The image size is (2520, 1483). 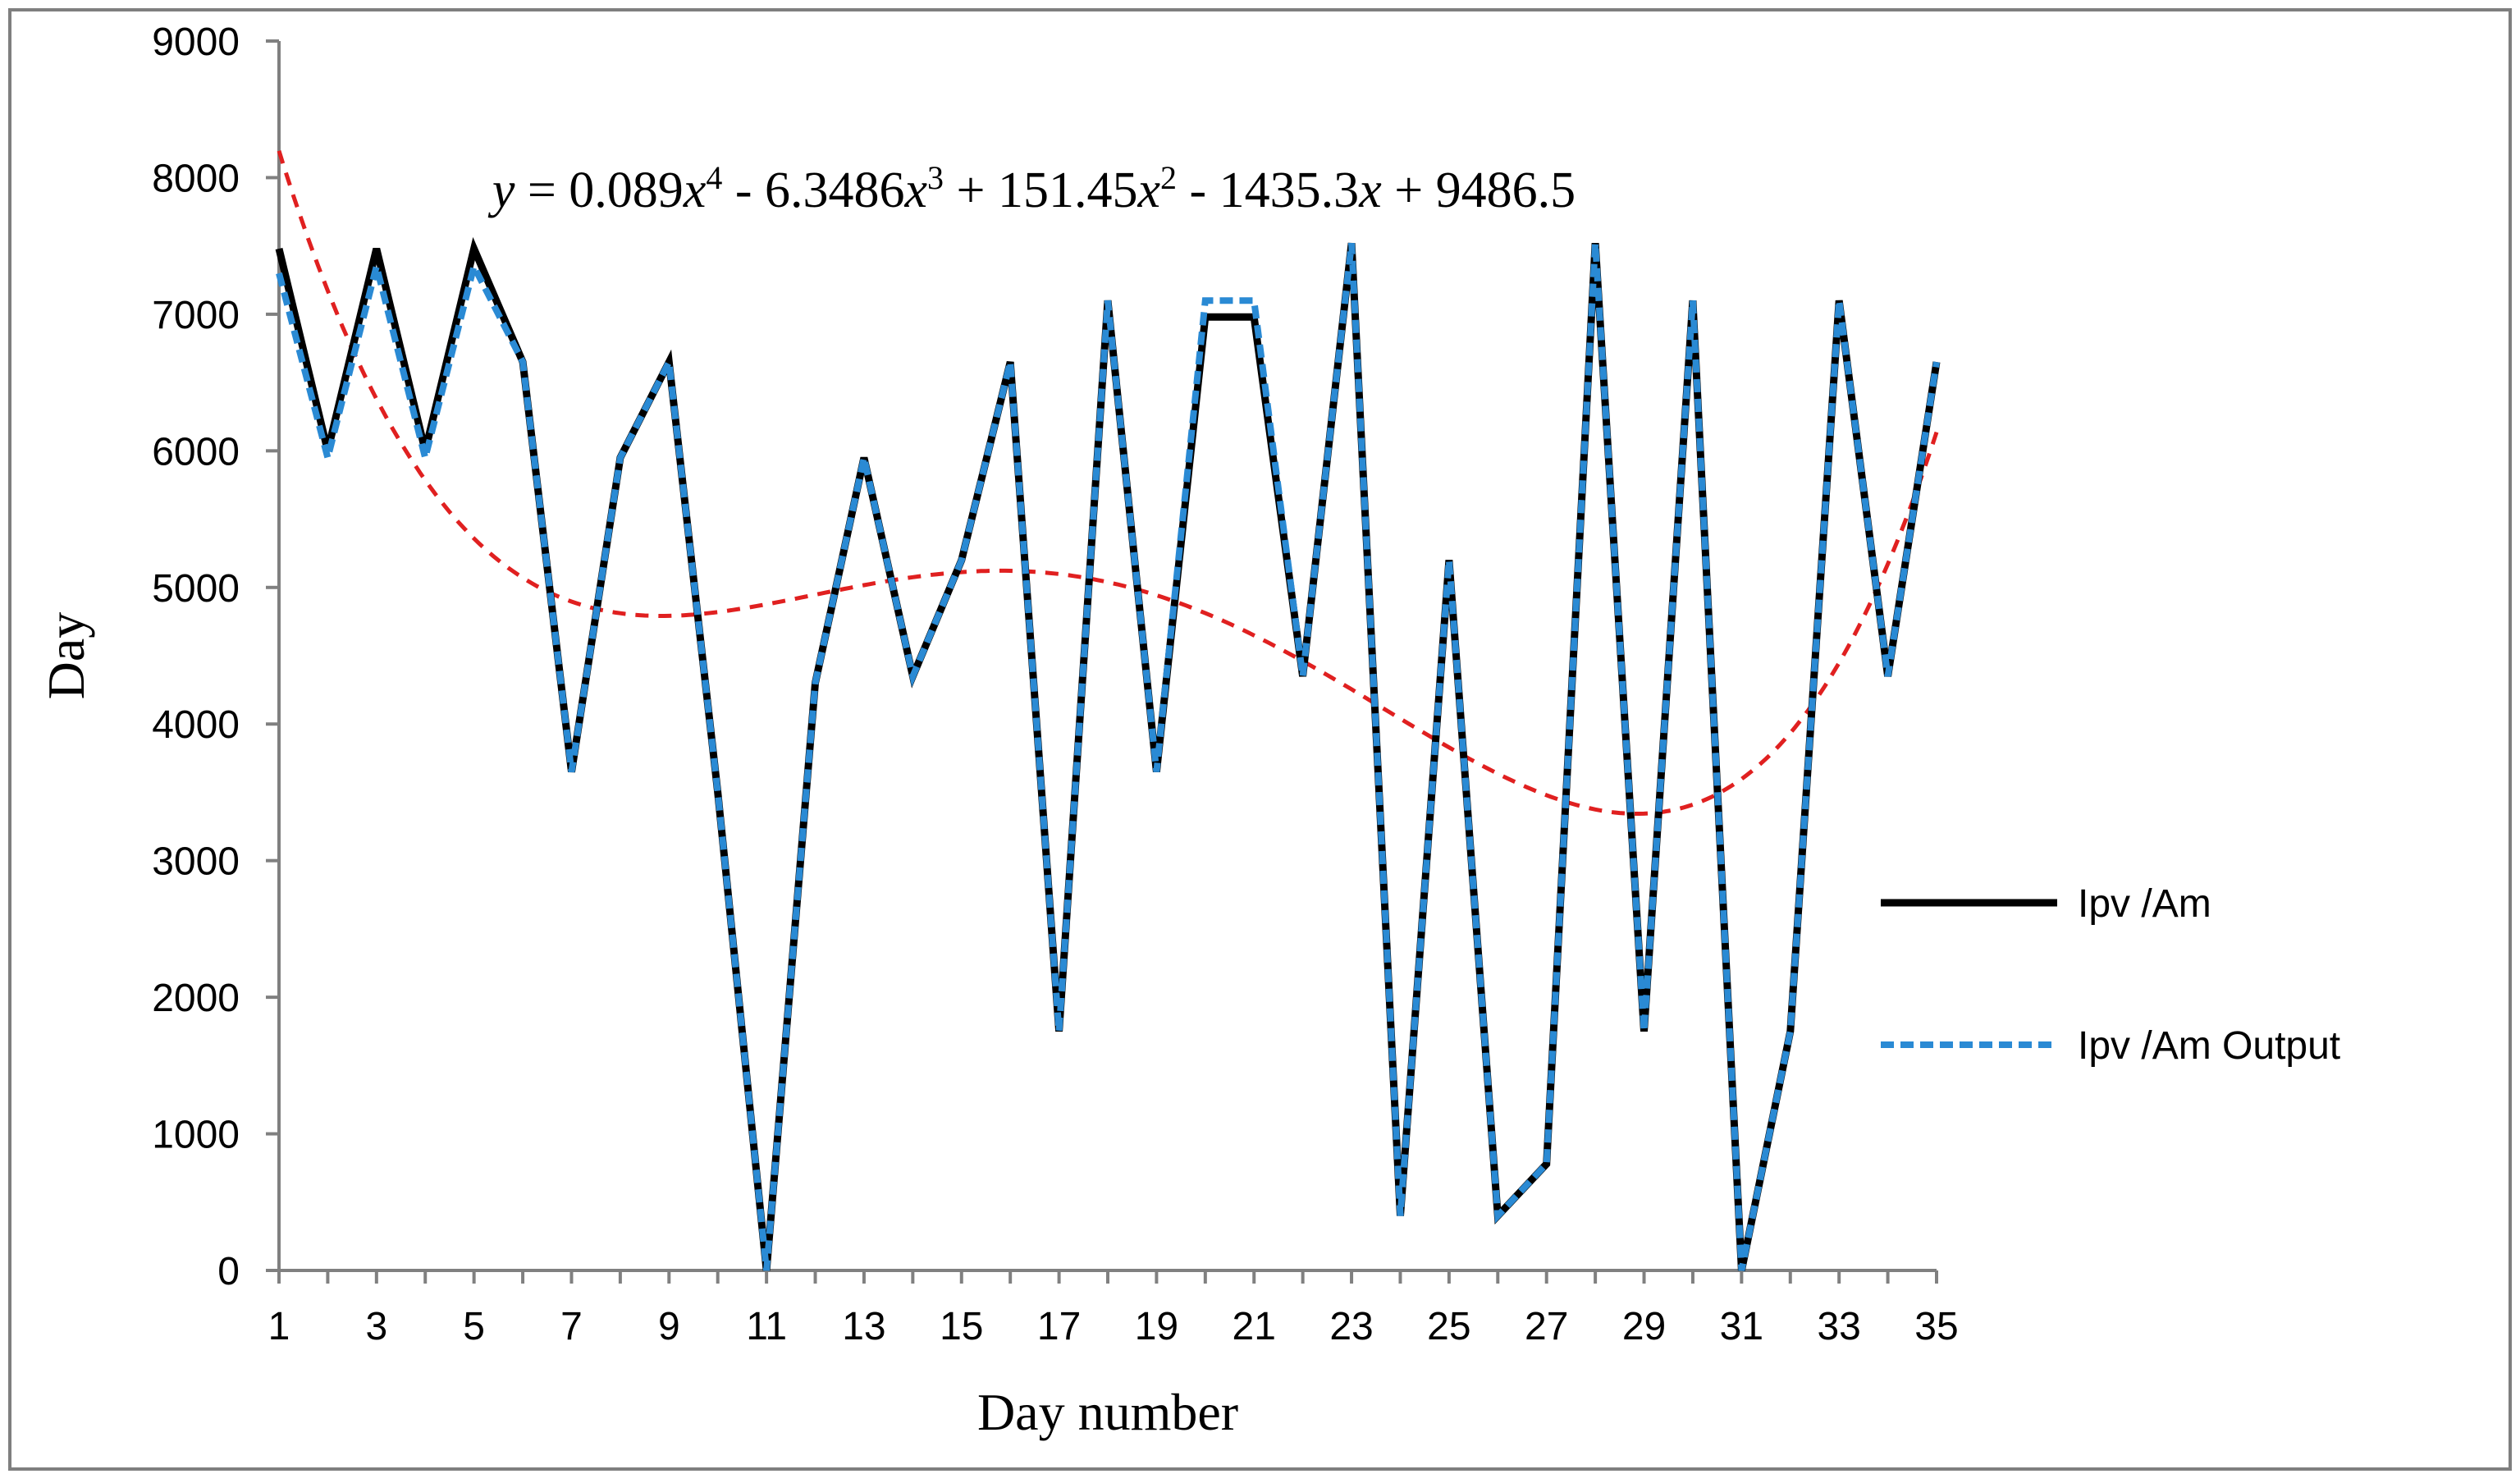 I want to click on x-tick-label: 7, so click(x=571, y=1326).